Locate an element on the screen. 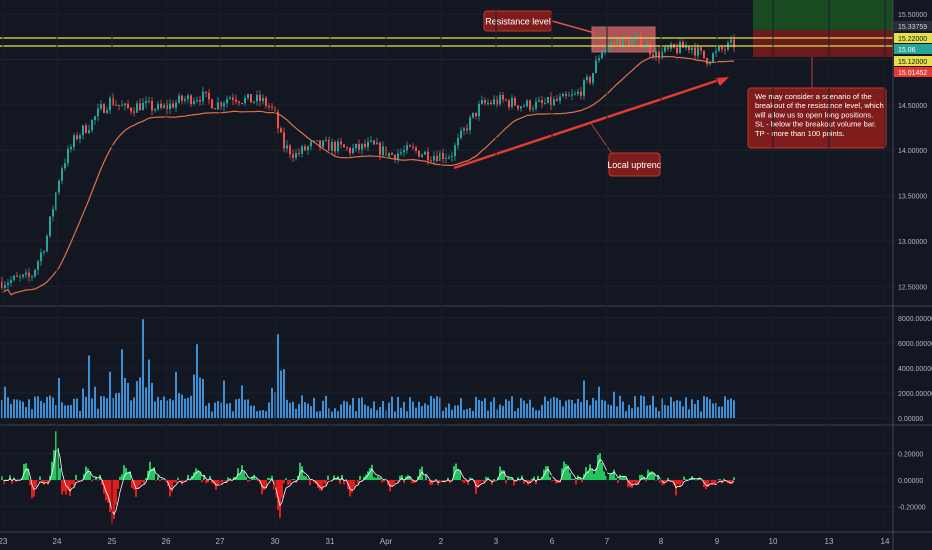 The height and width of the screenshot is (550, 932). badge-resistance-lower is located at coordinates (913, 61).